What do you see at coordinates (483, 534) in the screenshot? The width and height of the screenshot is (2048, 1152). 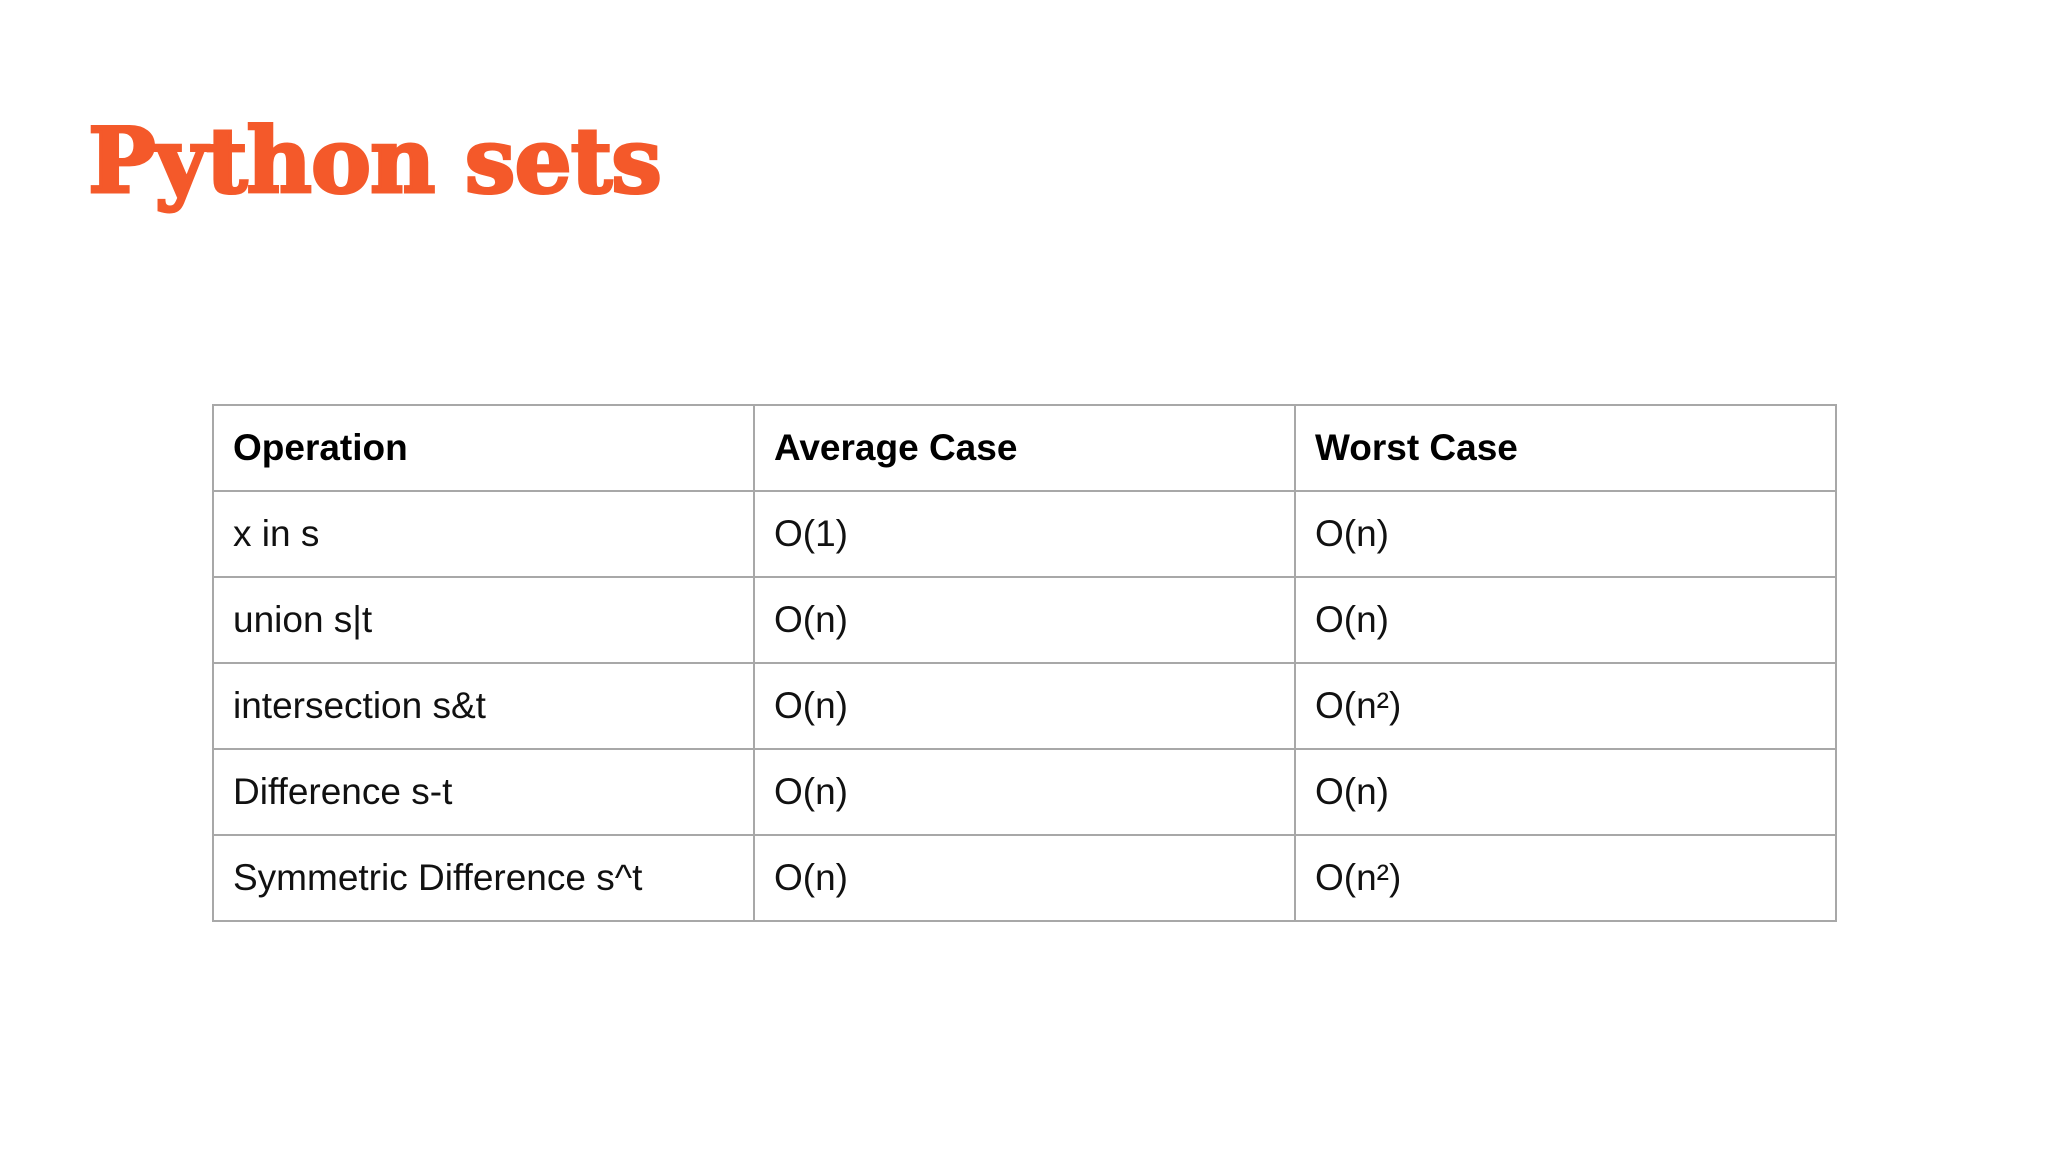 I see `cell-operation: x in s` at bounding box center [483, 534].